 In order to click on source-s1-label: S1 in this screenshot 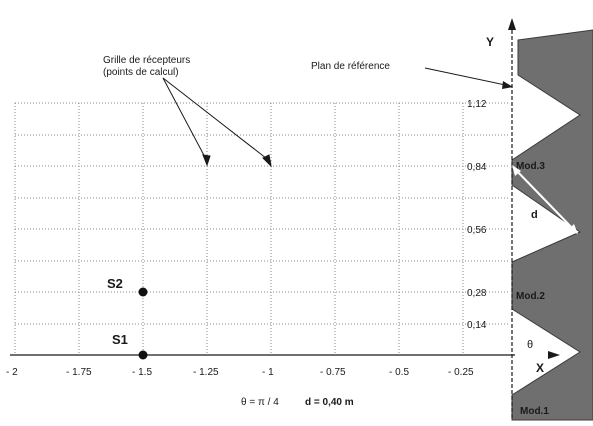, I will do `click(120, 339)`.